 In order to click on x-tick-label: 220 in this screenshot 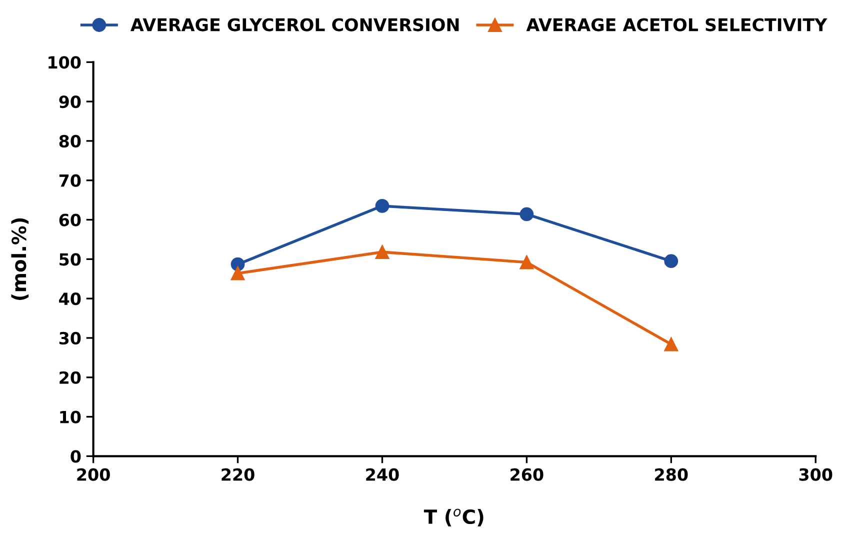, I will do `click(238, 474)`.